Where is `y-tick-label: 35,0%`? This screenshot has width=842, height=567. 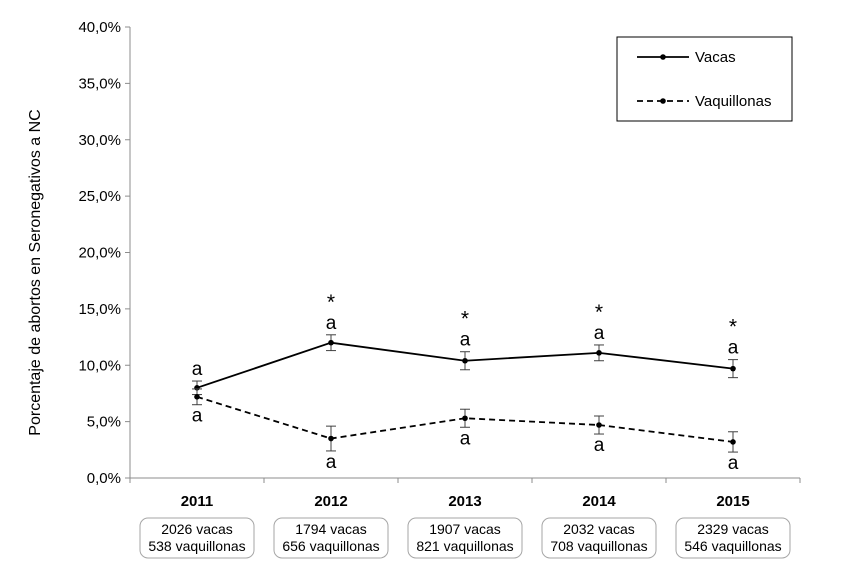
y-tick-label: 35,0% is located at coordinates (99, 83).